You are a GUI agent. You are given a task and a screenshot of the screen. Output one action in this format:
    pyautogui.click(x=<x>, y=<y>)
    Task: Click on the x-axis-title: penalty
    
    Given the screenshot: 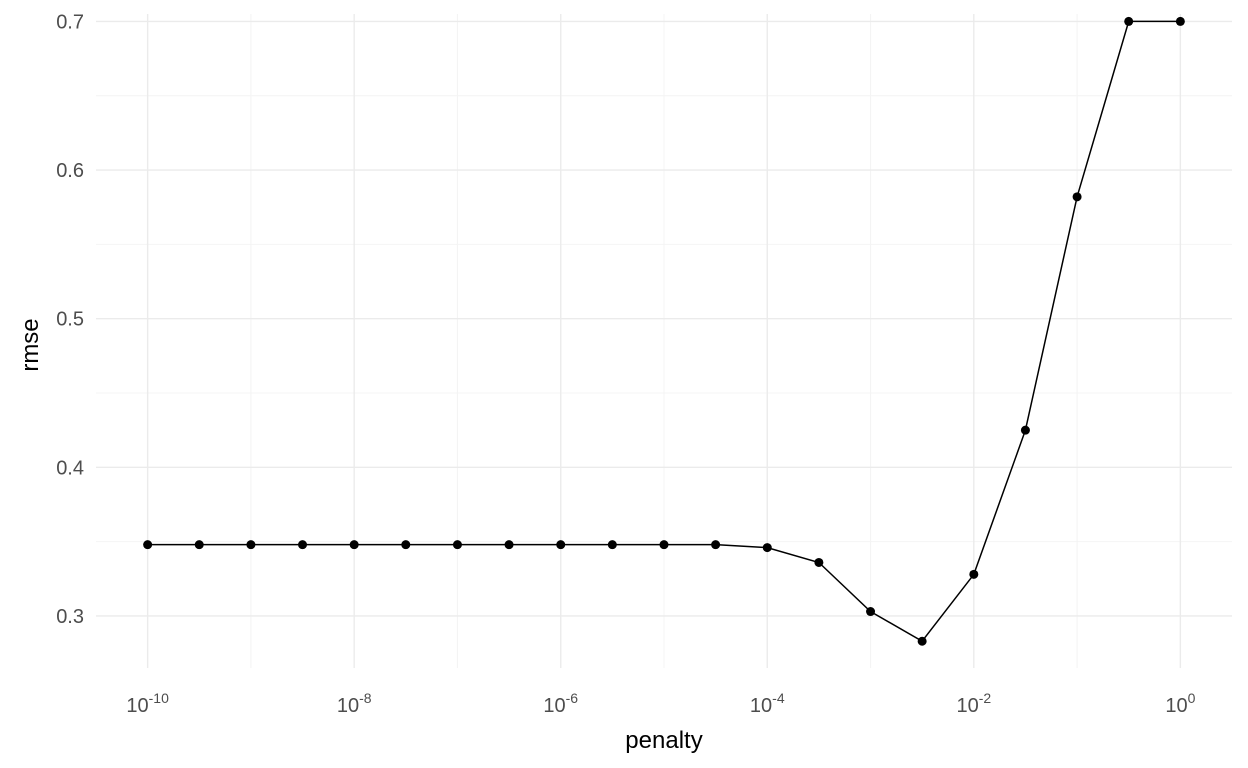 What is the action you would take?
    pyautogui.click(x=663, y=740)
    